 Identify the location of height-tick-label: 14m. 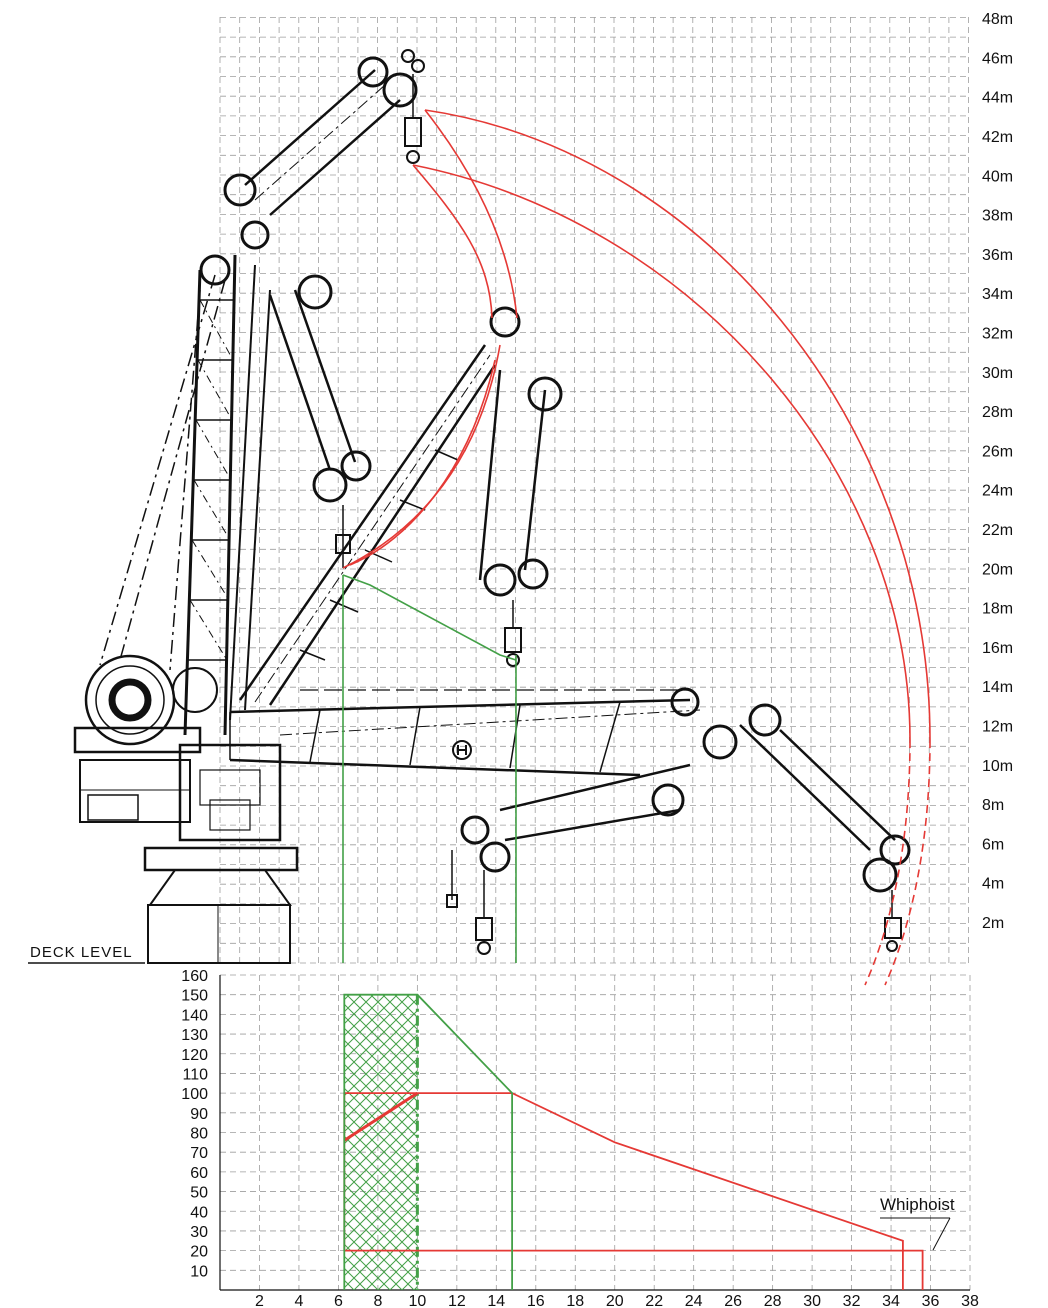
(997, 687).